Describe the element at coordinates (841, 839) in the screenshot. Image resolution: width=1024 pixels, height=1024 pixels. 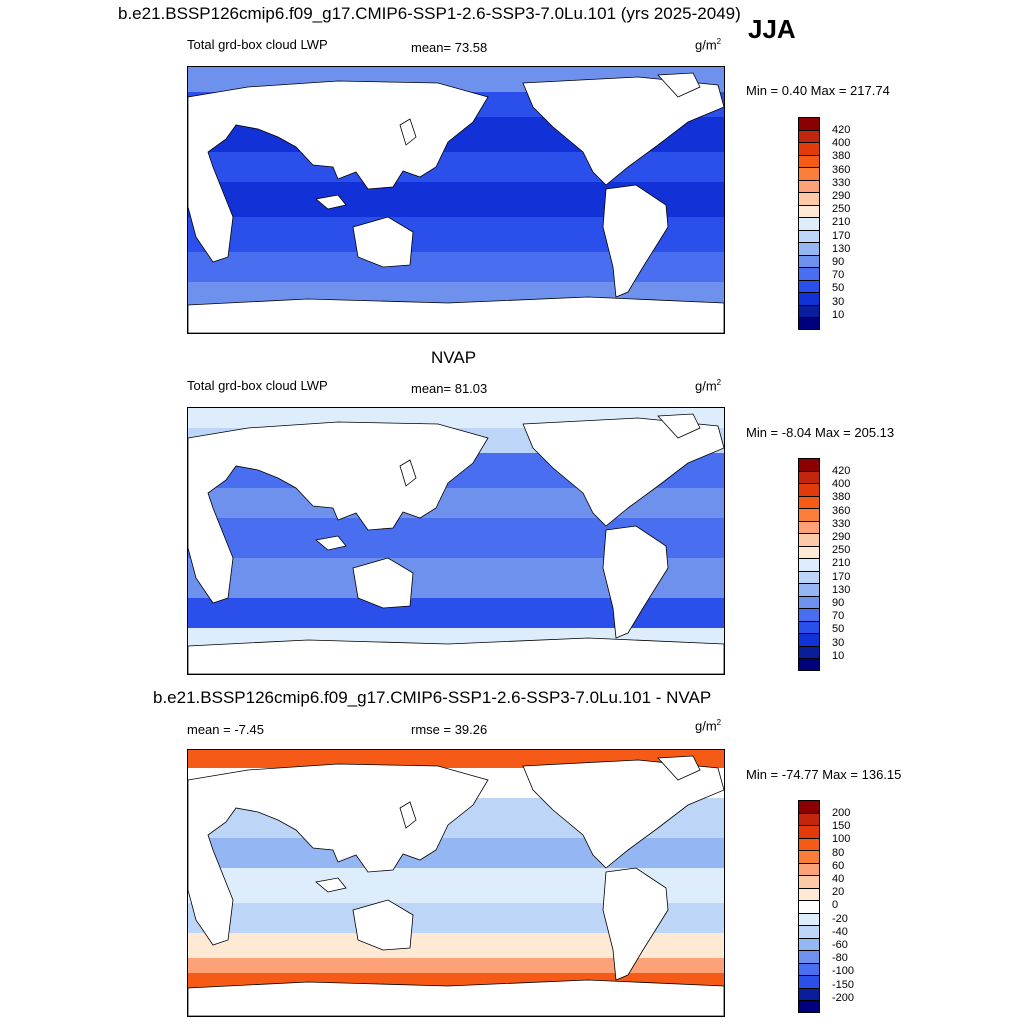
I see `colorbar-tick-label: 100` at that location.